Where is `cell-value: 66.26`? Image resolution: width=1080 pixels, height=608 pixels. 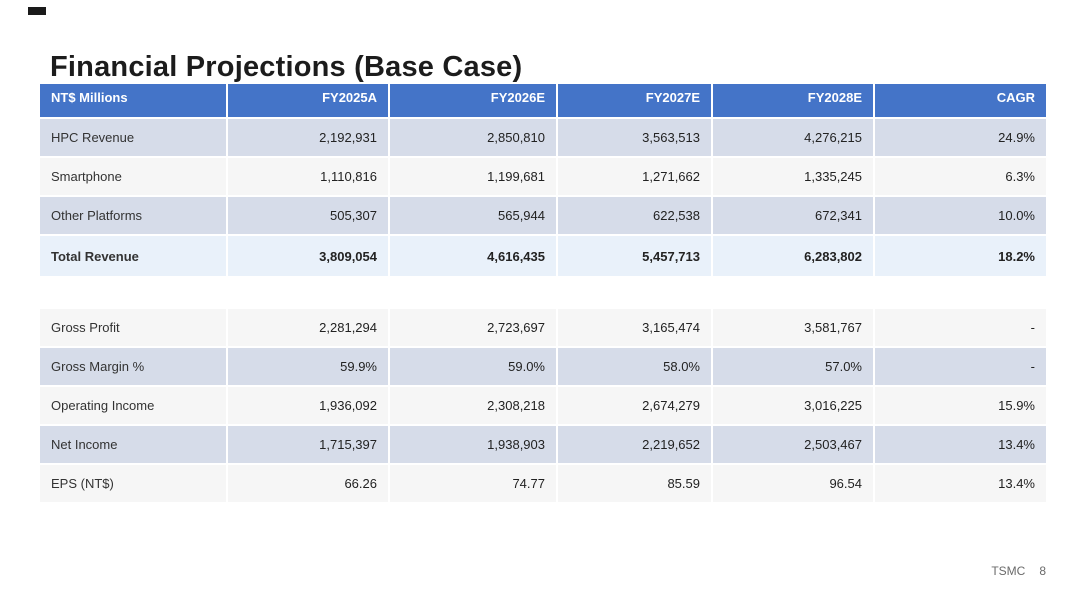 cell-value: 66.26 is located at coordinates (308, 483).